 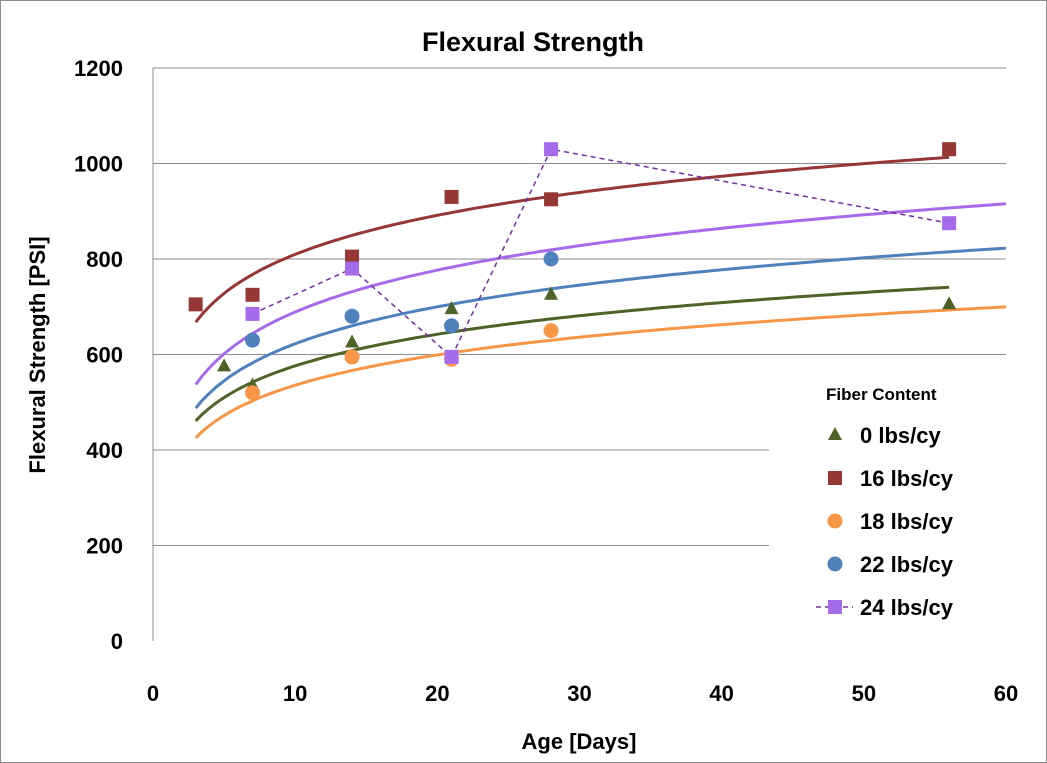 What do you see at coordinates (907, 607) in the screenshot?
I see `legend-label-series-4: 24 lbs/cy` at bounding box center [907, 607].